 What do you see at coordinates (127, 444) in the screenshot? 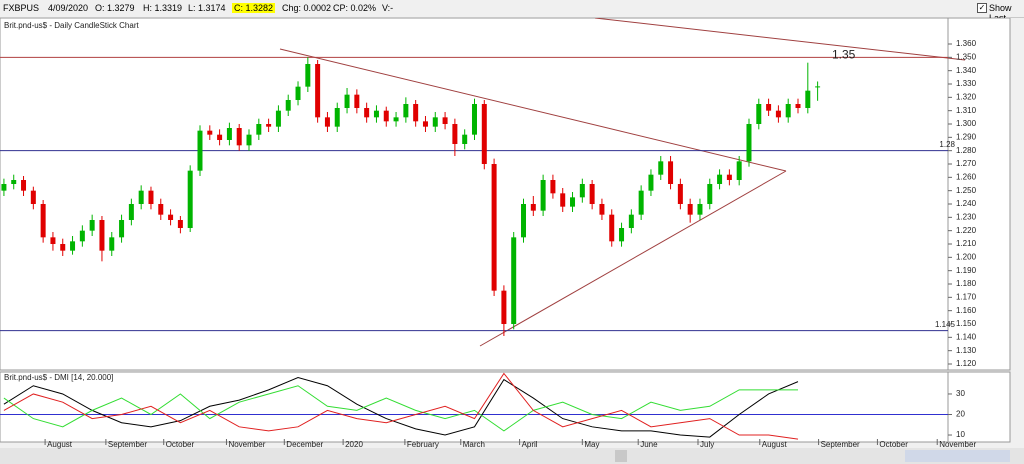
I see `x-tick-label: September` at bounding box center [127, 444].